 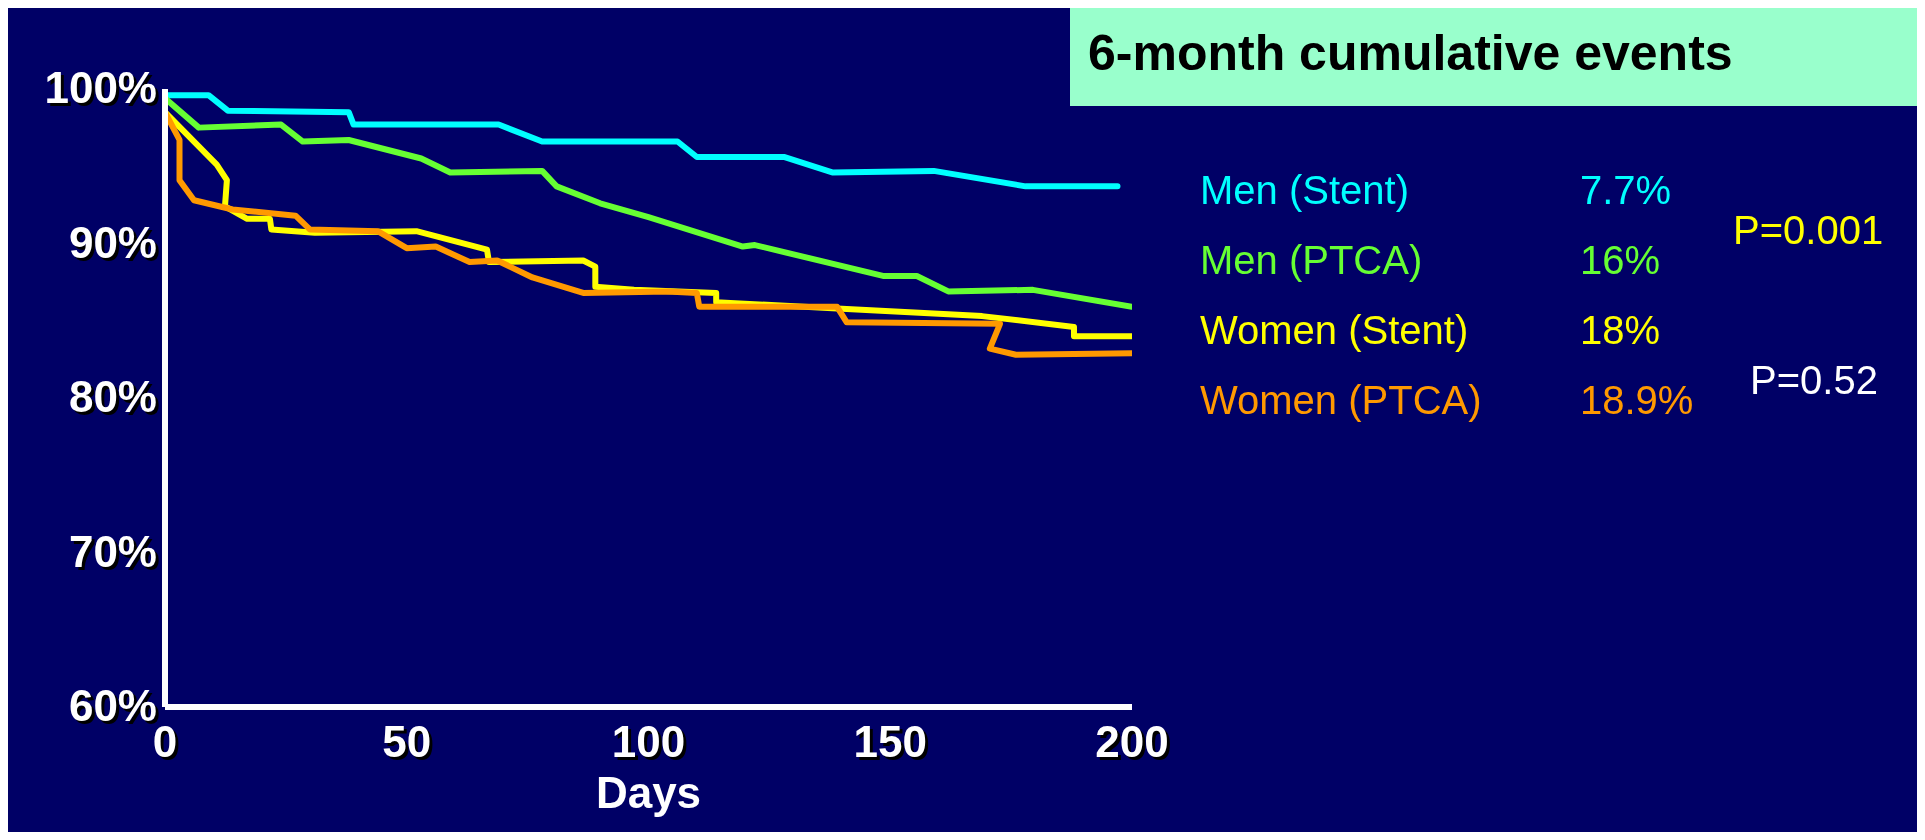 I want to click on series-label: Men (PTCA), so click(x=1312, y=261).